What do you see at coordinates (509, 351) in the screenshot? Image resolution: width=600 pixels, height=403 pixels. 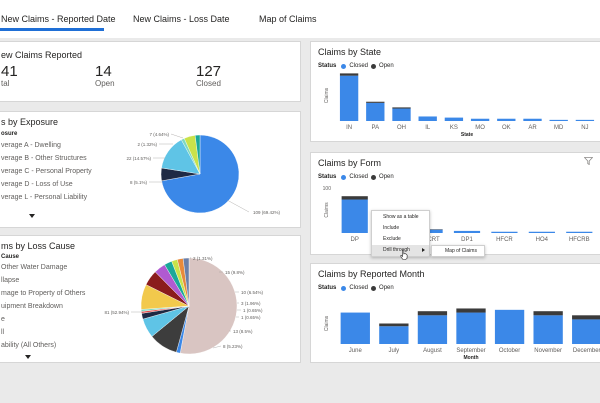 I see `x-tick-label: October` at bounding box center [509, 351].